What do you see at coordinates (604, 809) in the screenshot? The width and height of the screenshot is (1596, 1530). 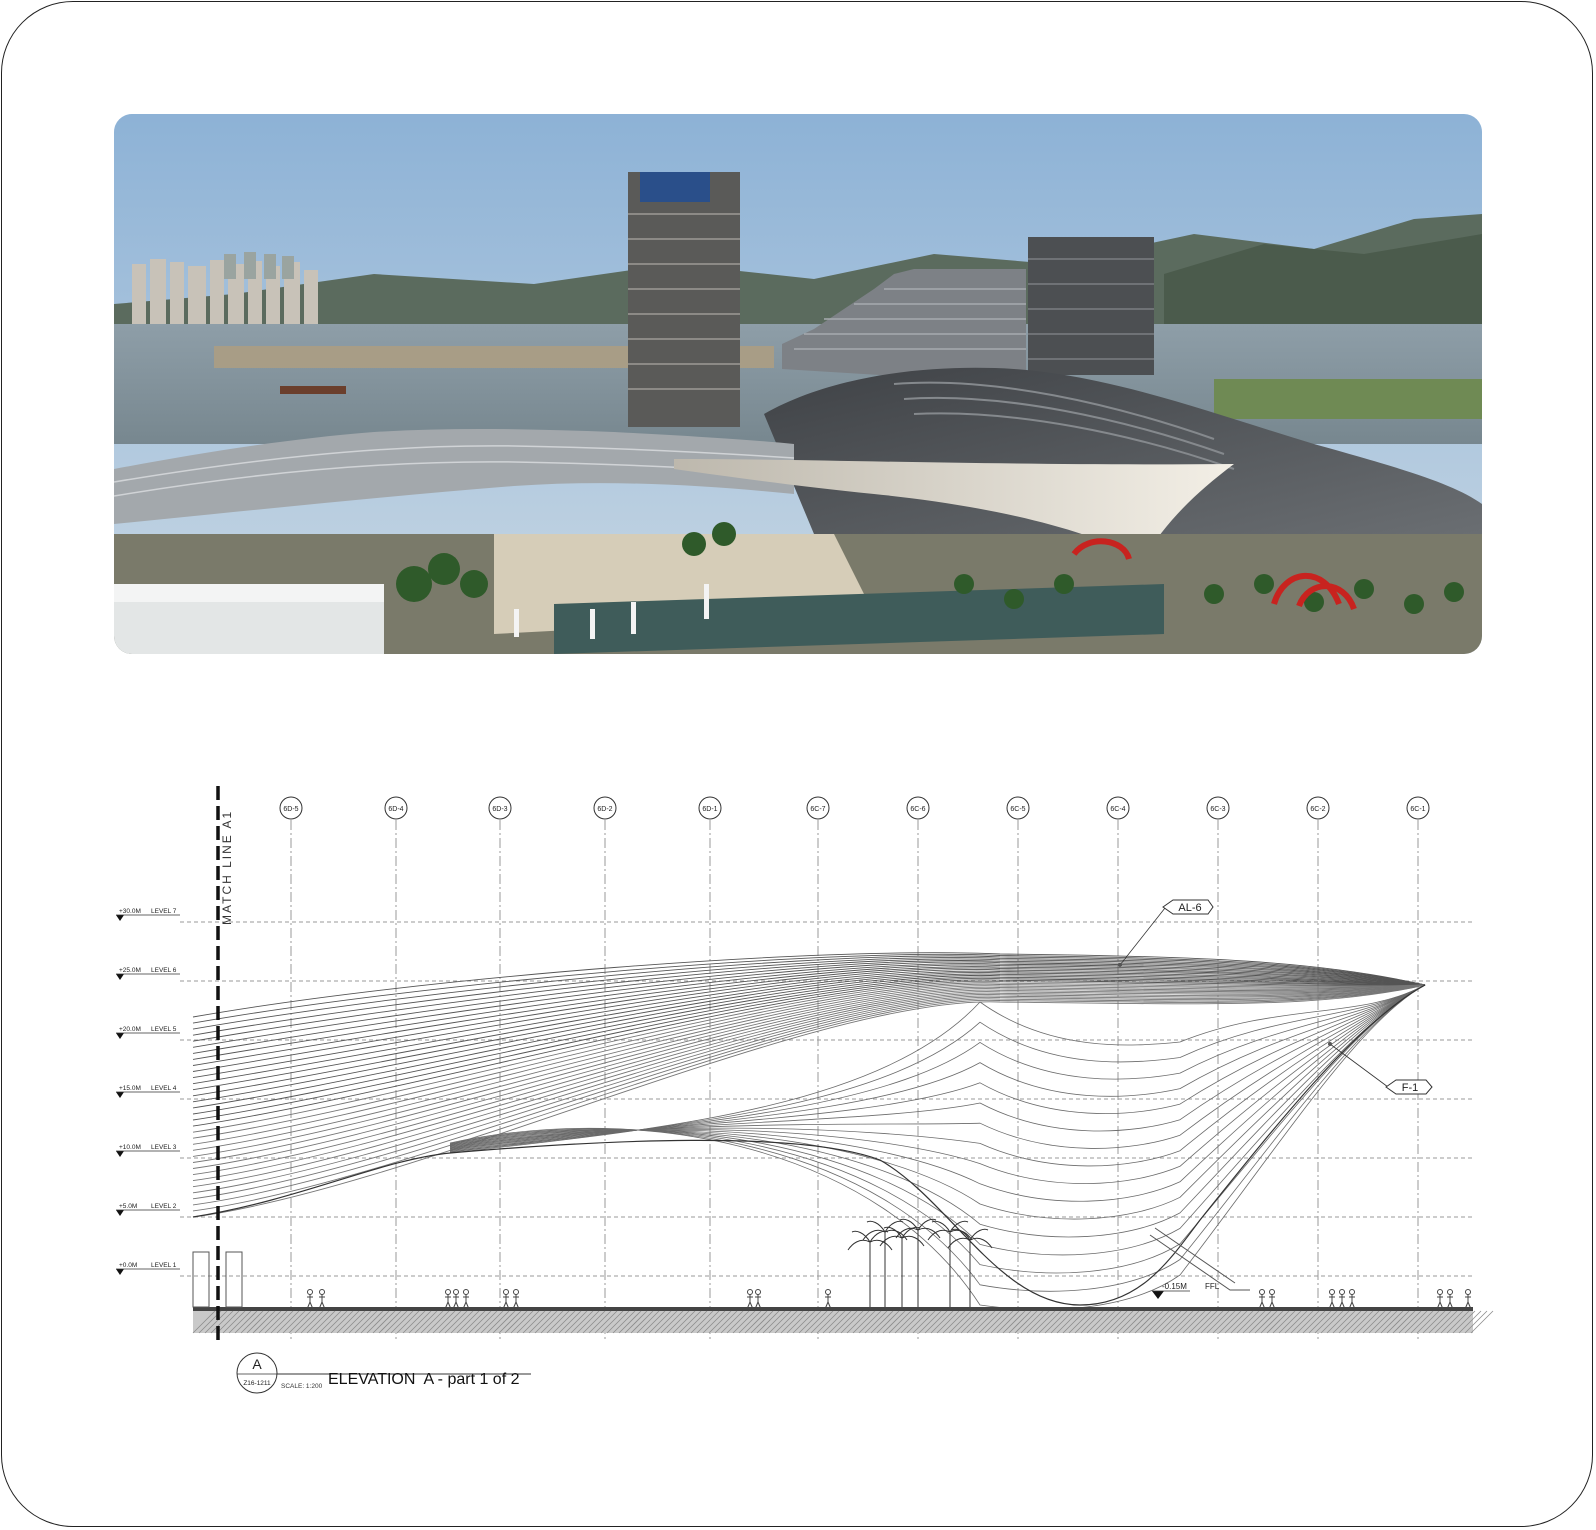 I see `grid-label: 6D-2` at bounding box center [604, 809].